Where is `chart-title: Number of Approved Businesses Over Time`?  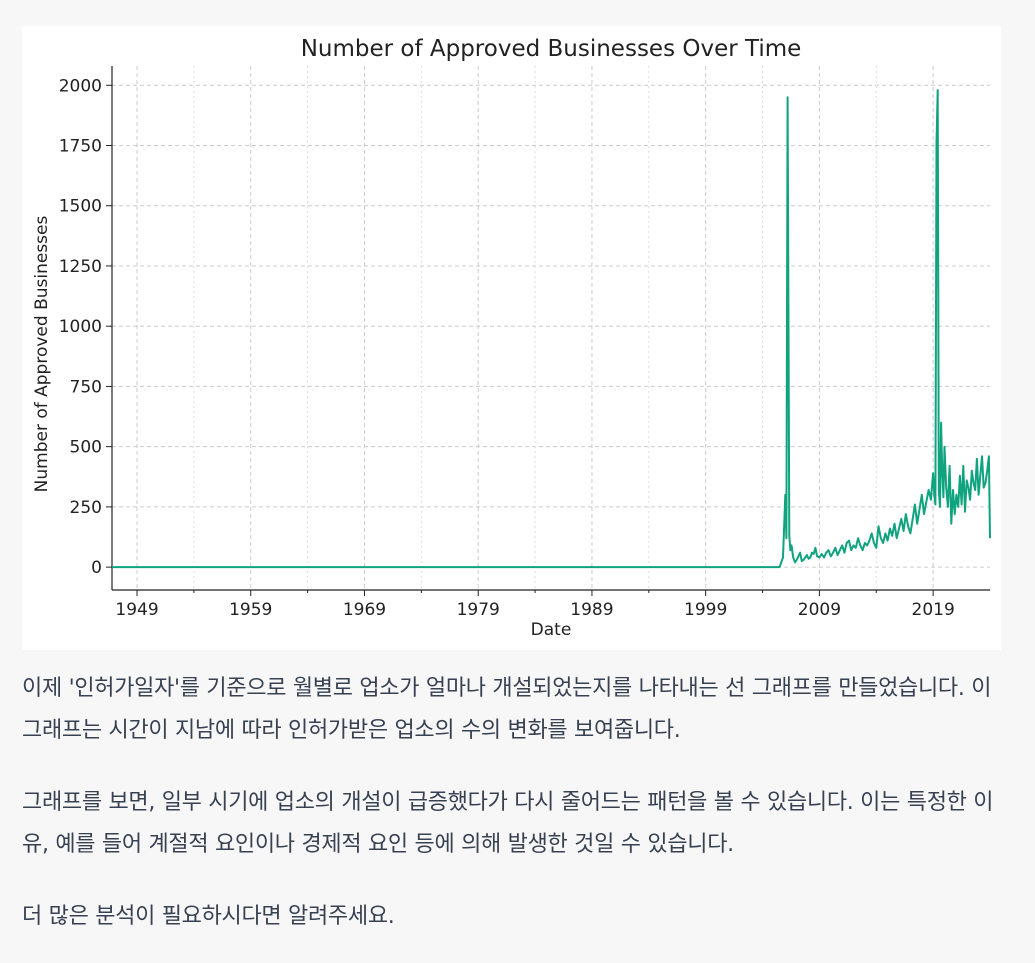
chart-title: Number of Approved Businesses Over Time is located at coordinates (551, 49).